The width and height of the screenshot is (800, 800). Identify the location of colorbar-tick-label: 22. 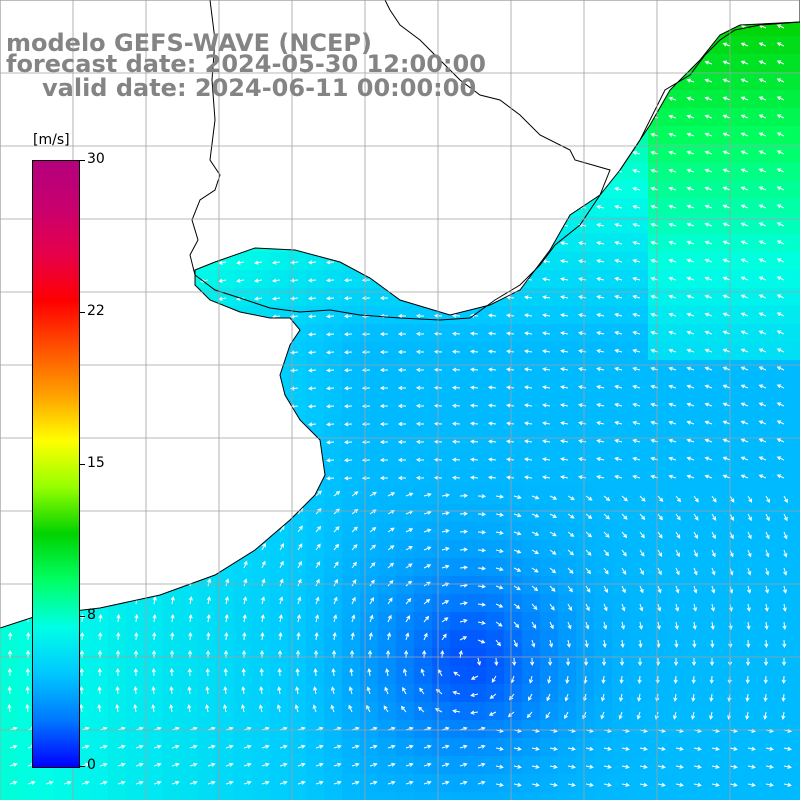
(96, 311).